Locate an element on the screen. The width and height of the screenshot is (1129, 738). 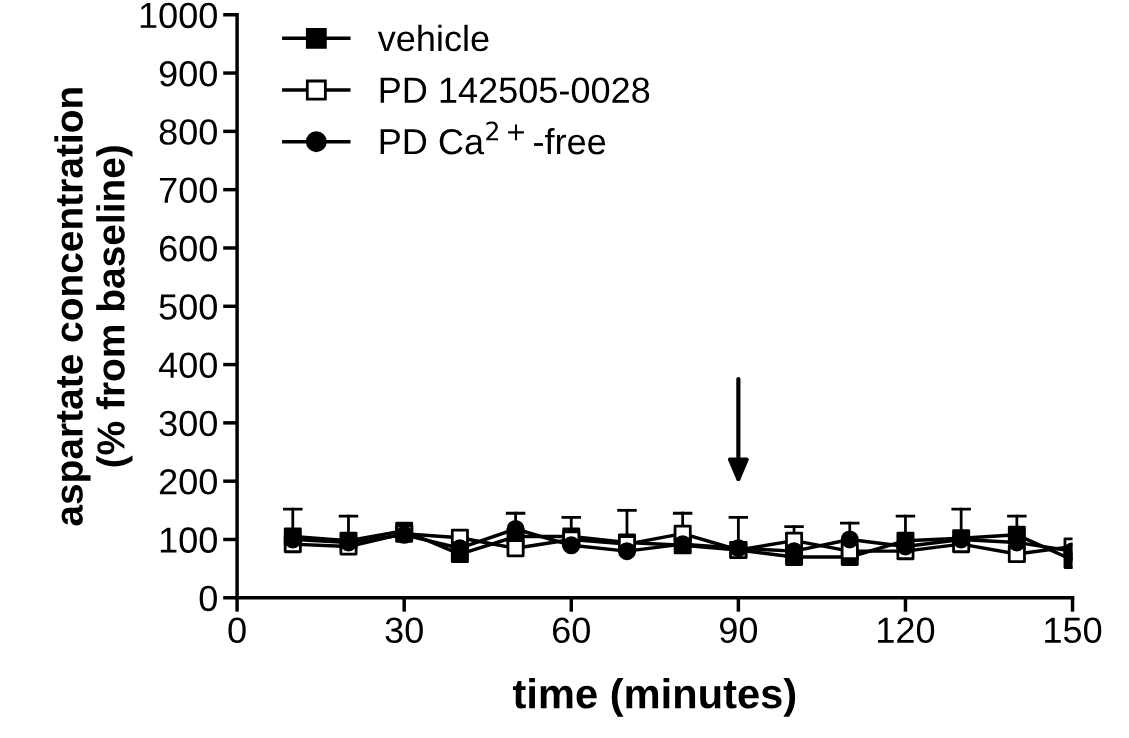
y-tick-label: 300 is located at coordinates (188, 423).